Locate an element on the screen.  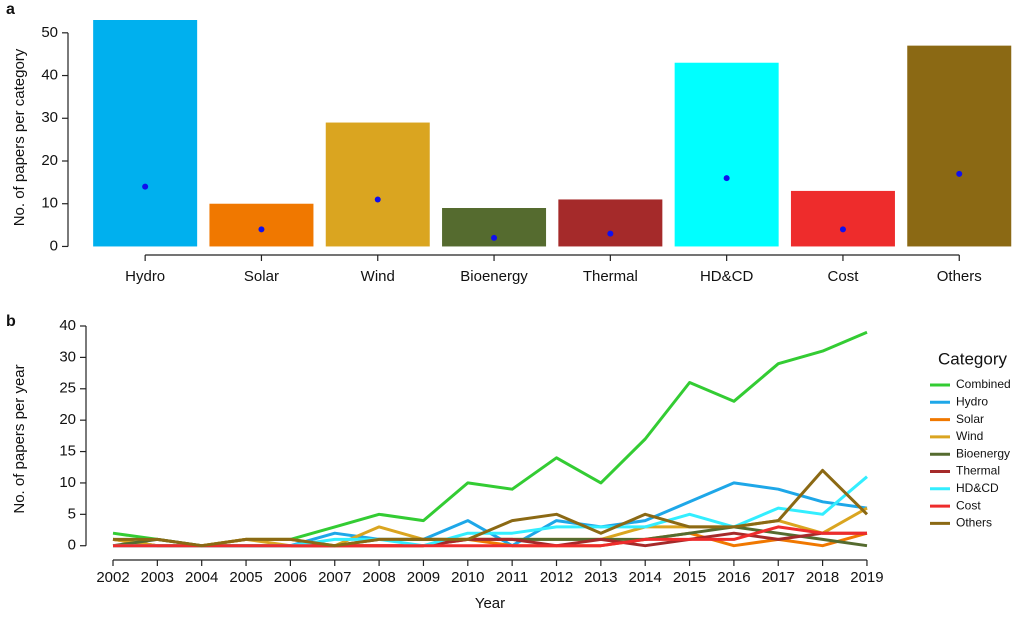
x-tick-label: 2002 is located at coordinates (112, 577).